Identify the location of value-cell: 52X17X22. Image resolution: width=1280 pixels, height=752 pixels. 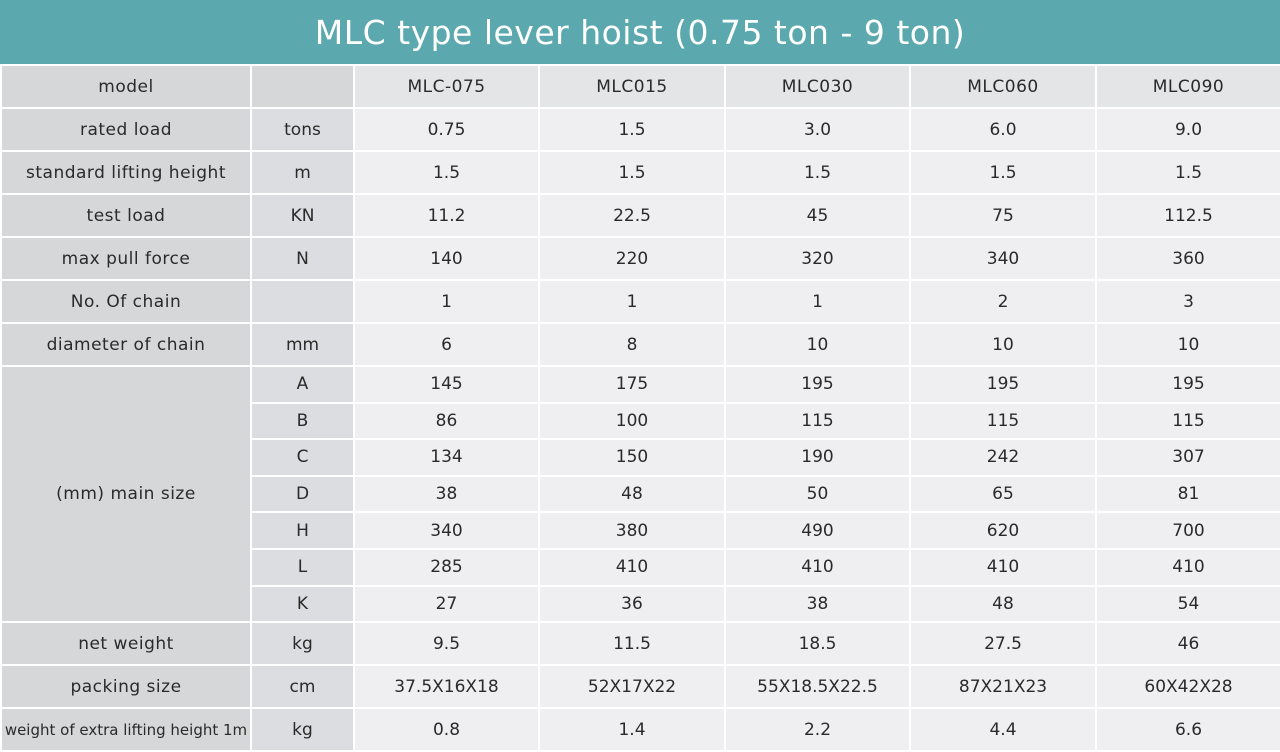
(632, 687).